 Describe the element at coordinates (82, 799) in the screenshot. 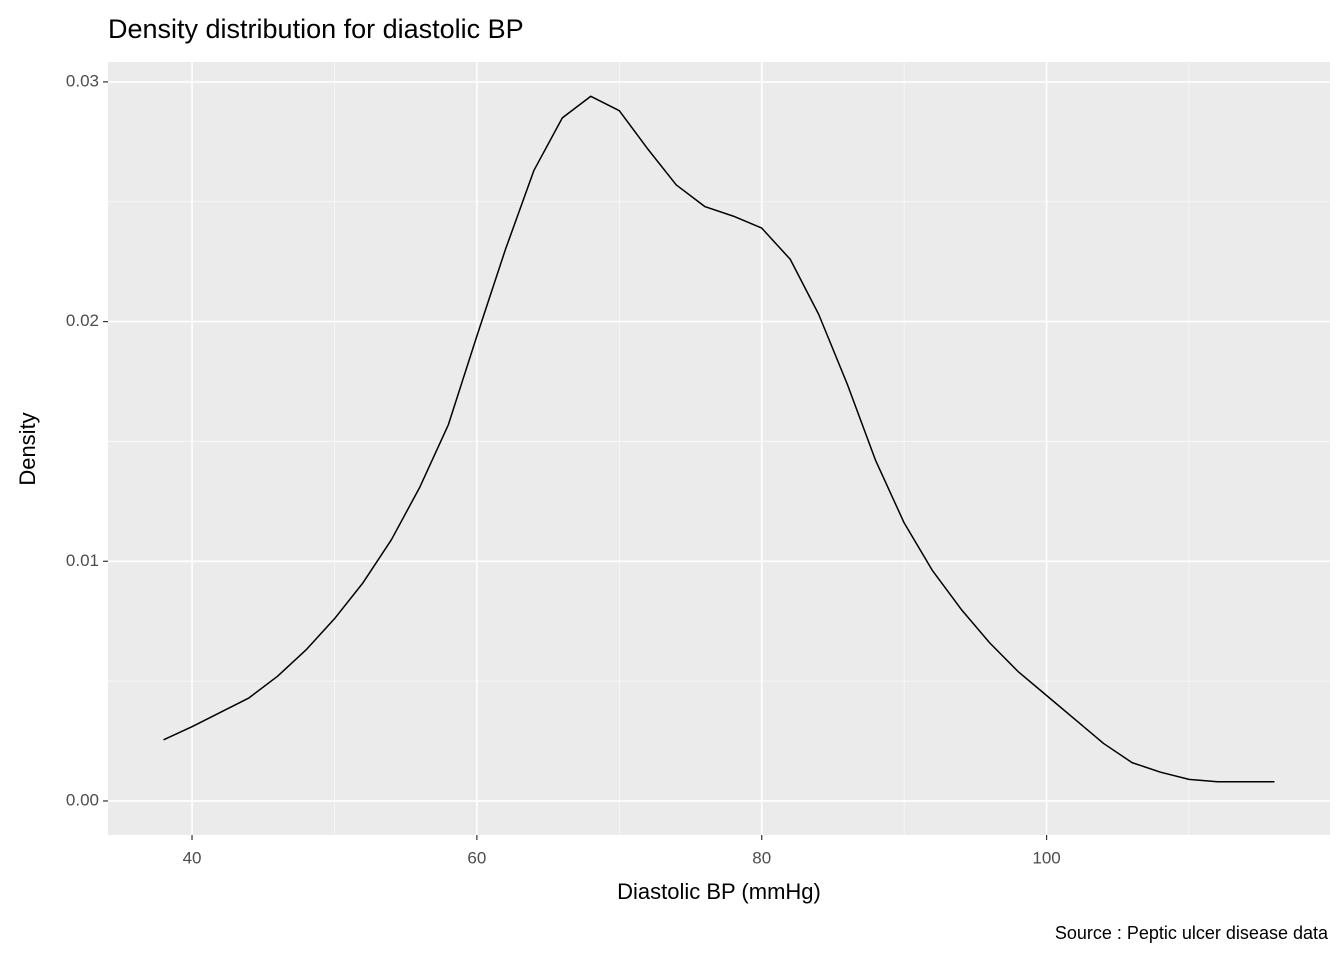

I see `y-tick-label: 0.00` at that location.